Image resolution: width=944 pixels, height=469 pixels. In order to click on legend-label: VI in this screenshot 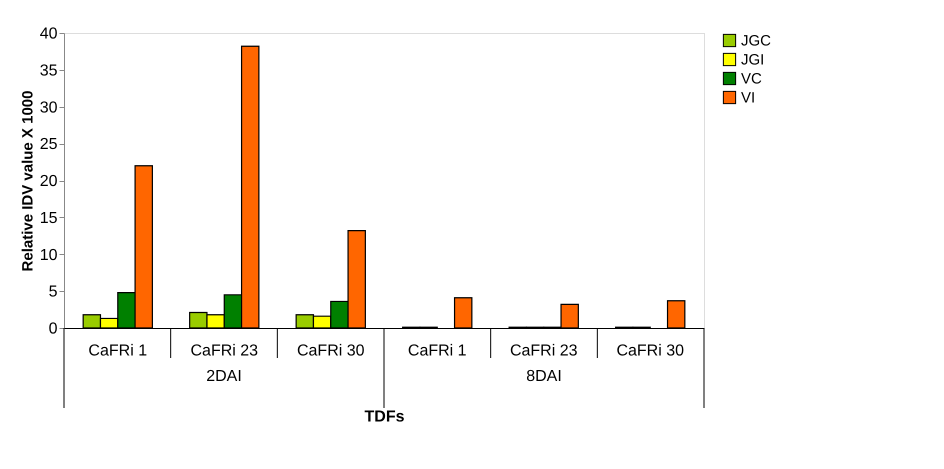, I will do `click(748, 98)`.